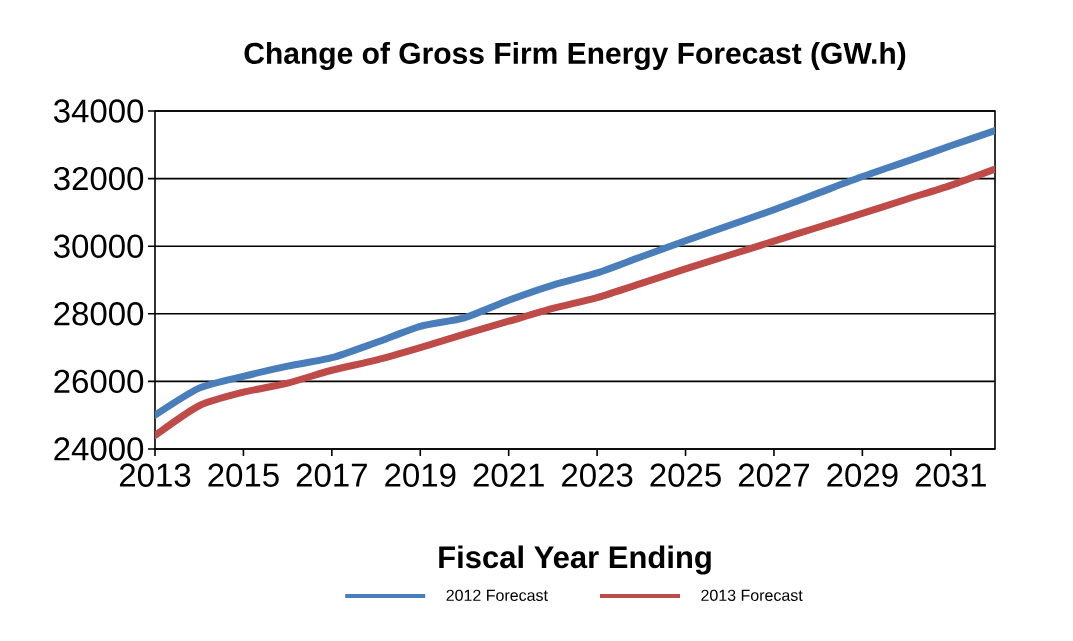 Image resolution: width=1073 pixels, height=641 pixels. I want to click on x-tick-label: 2031, so click(950, 475).